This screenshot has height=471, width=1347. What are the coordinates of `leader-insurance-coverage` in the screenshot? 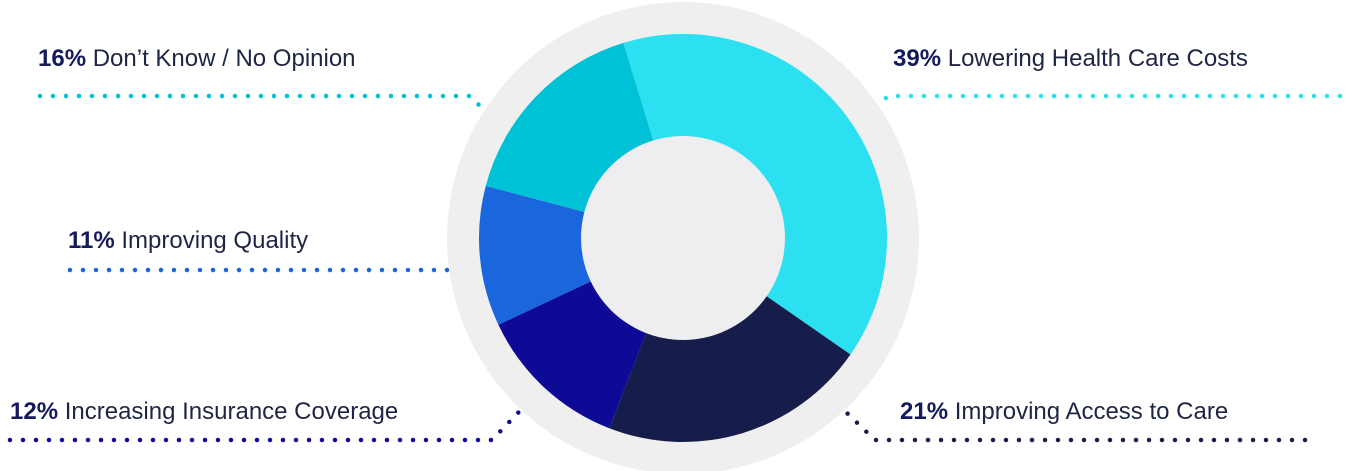 It's located at (274, 416).